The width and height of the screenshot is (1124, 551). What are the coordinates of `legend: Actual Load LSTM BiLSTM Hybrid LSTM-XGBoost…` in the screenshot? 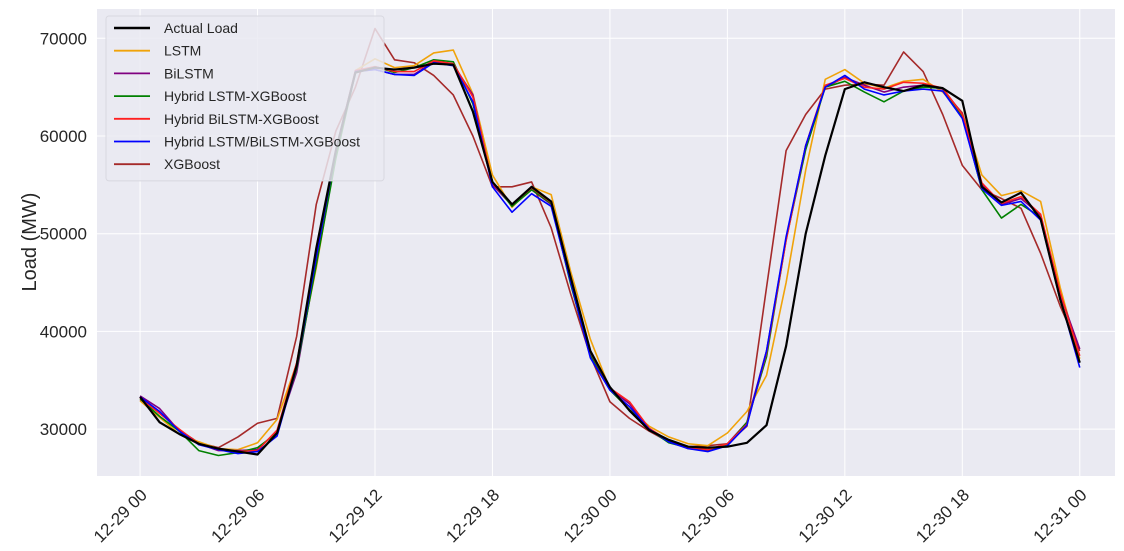 It's located at (245, 98).